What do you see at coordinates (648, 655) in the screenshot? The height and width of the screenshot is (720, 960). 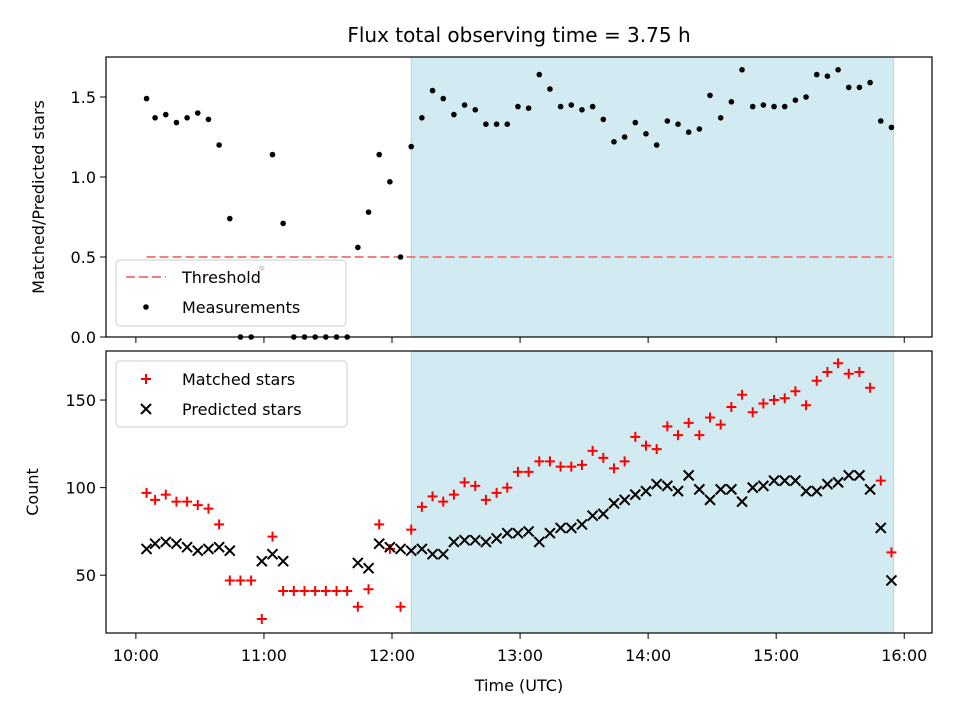 I see `x-tick-label: 14:00` at bounding box center [648, 655].